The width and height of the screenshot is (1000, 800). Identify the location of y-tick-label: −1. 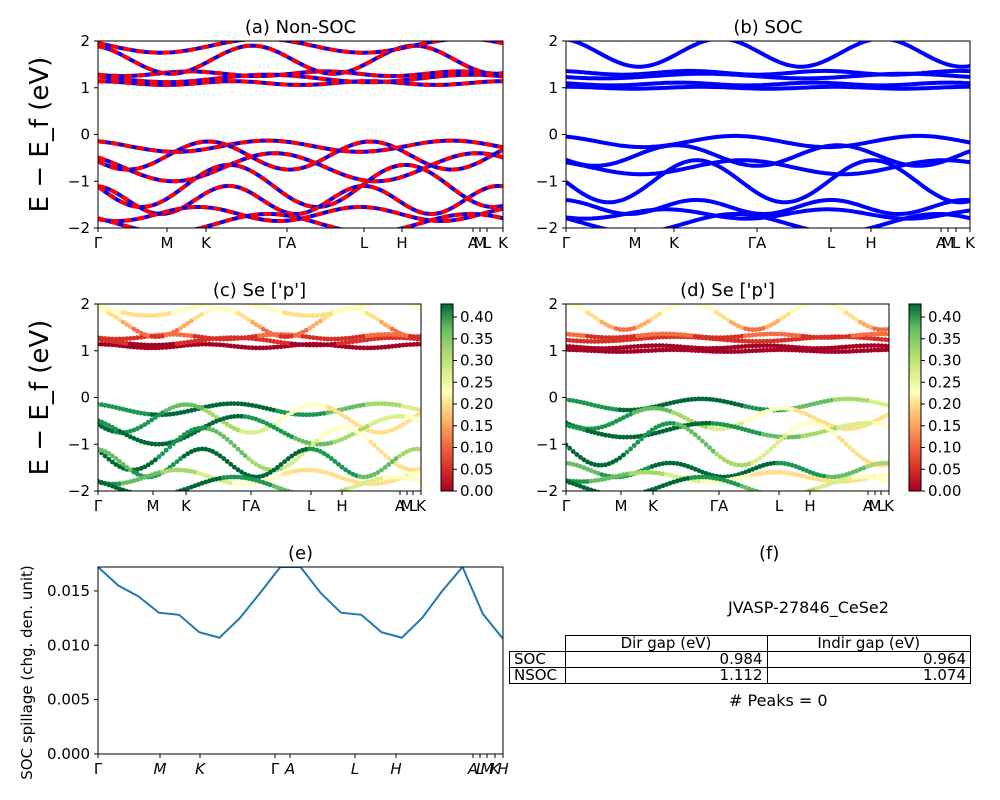
(79, 181).